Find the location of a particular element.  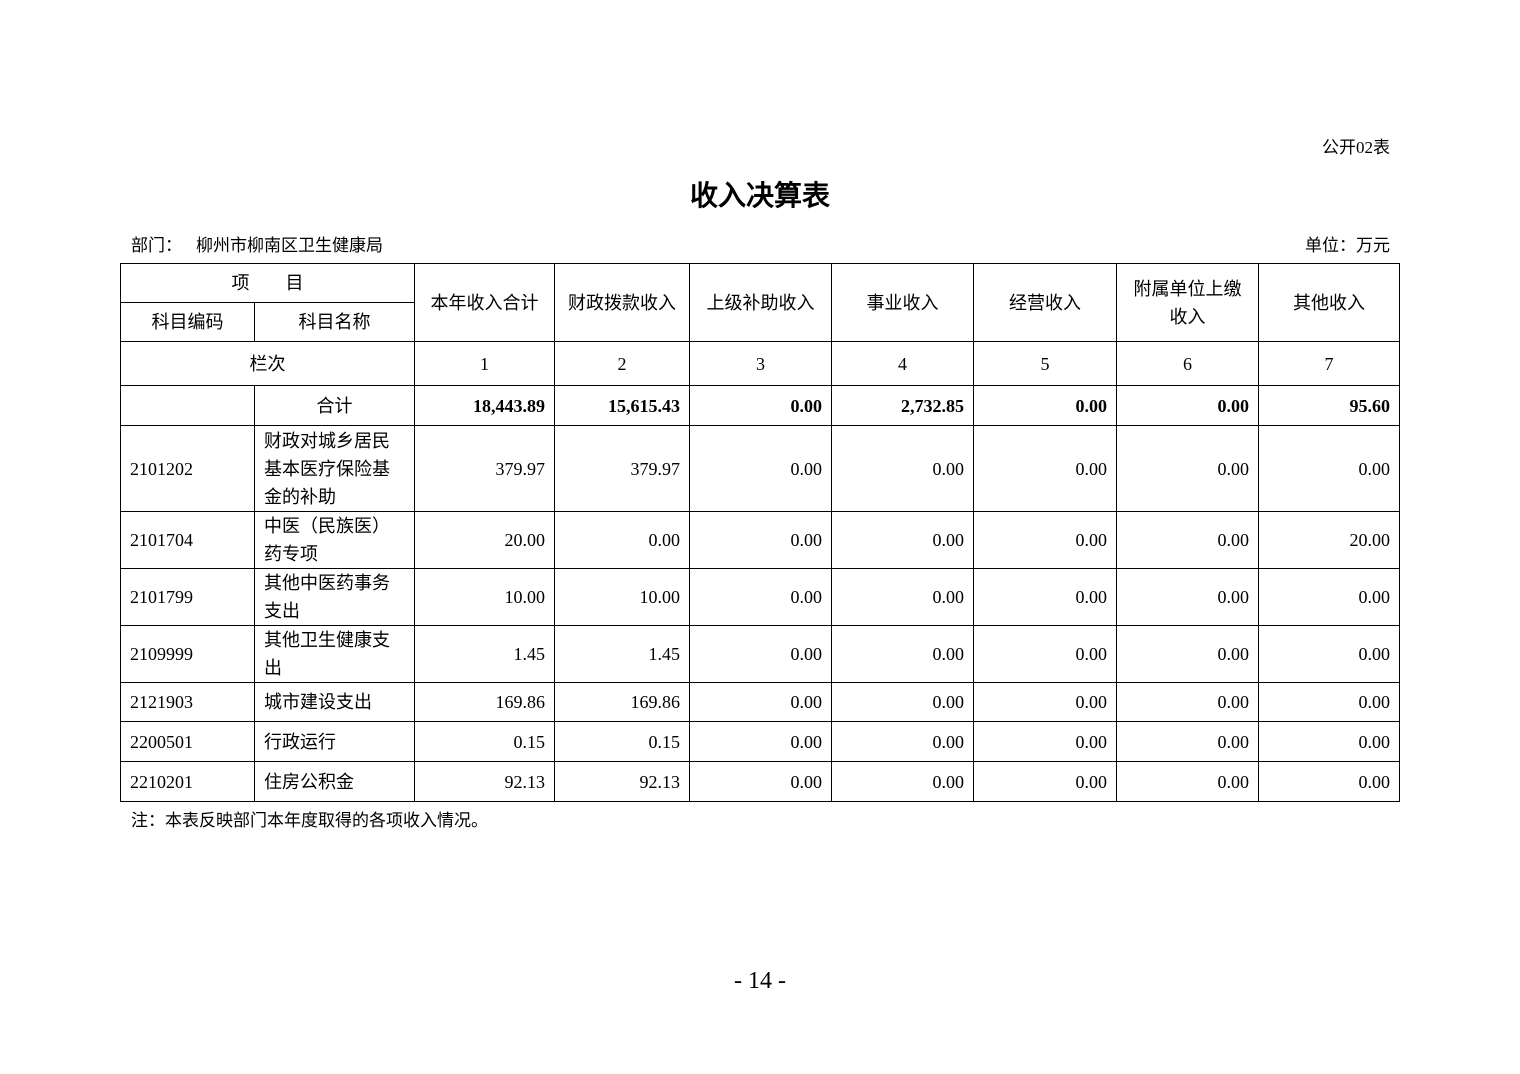

header-row: 科目编码 科目名称 is located at coordinates (760, 322).